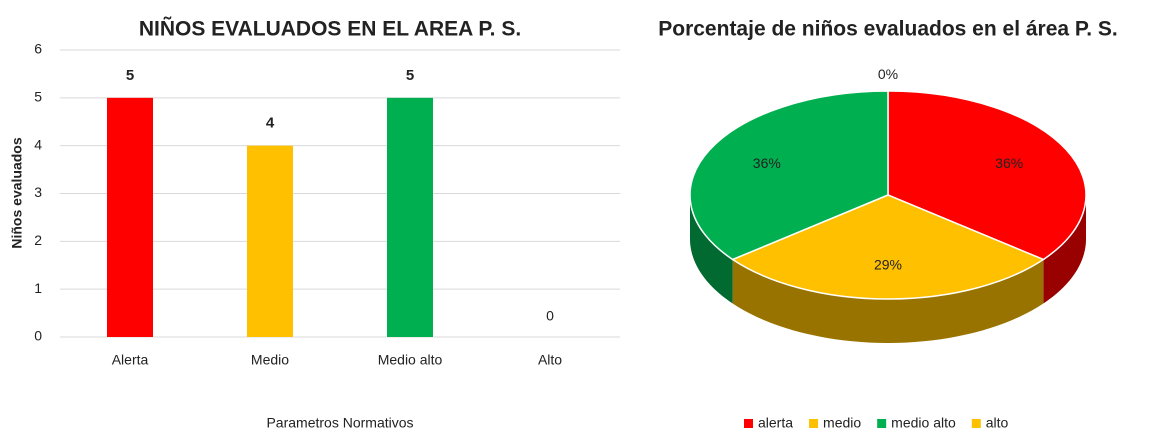 This screenshot has height=435, width=1149. I want to click on y-tick-label: 4, so click(38, 144).